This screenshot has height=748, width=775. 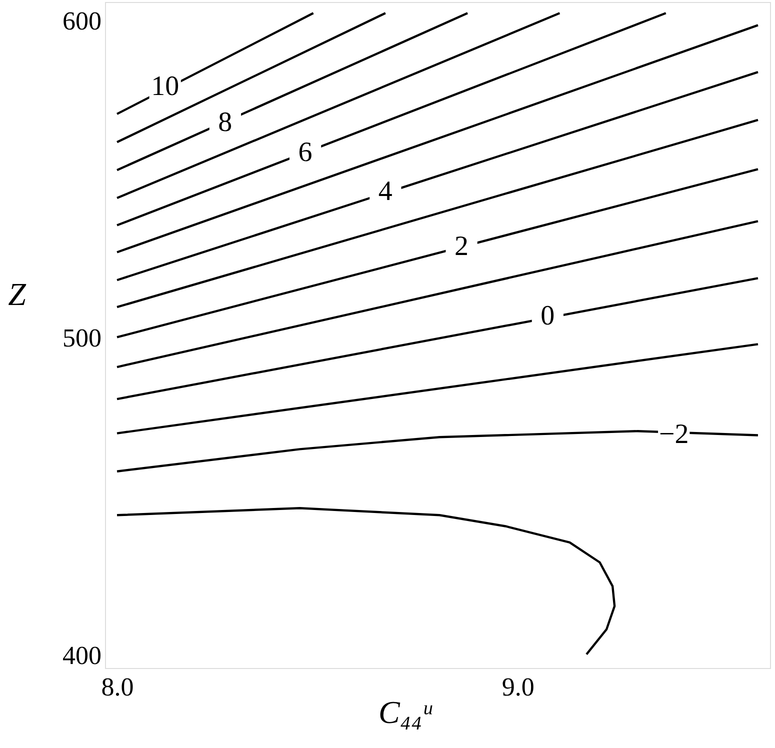 What do you see at coordinates (82, 21) in the screenshot?
I see `y-tick-label: 600` at bounding box center [82, 21].